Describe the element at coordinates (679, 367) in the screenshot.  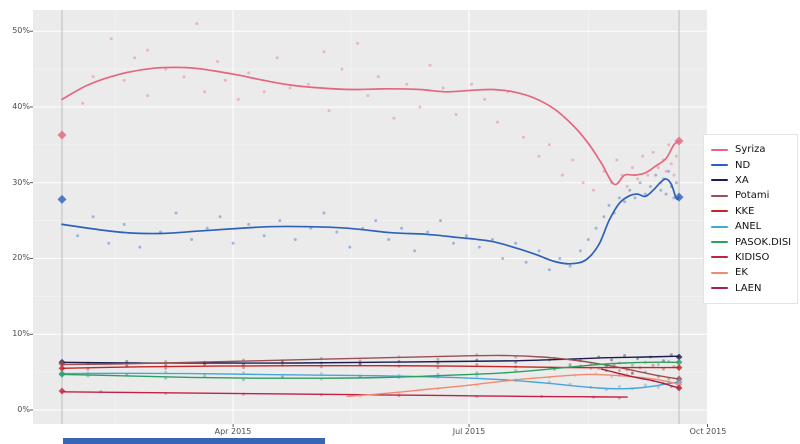
I see `election-result-kke` at that location.